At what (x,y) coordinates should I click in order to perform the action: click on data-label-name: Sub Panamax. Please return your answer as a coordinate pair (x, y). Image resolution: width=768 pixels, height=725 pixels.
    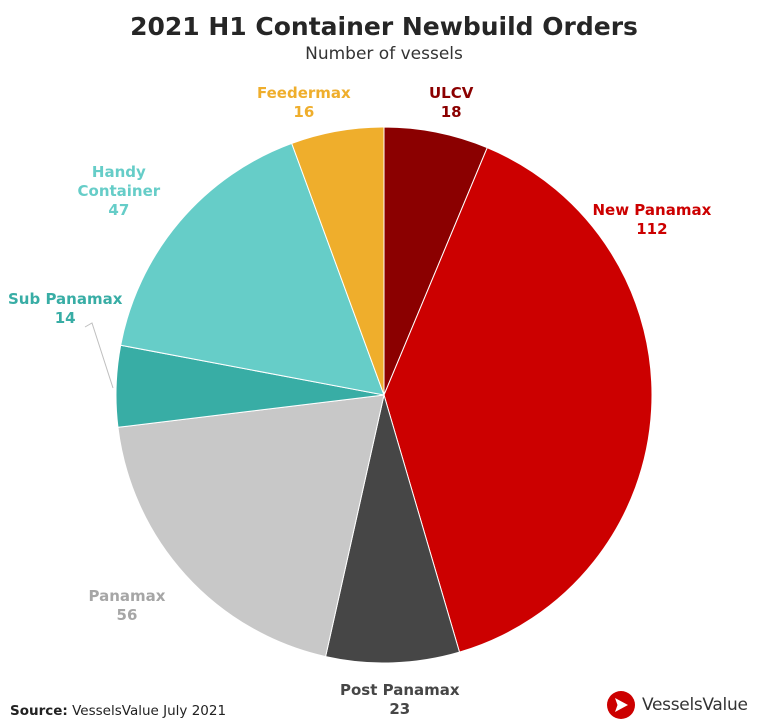
    Looking at the image, I should click on (65, 299).